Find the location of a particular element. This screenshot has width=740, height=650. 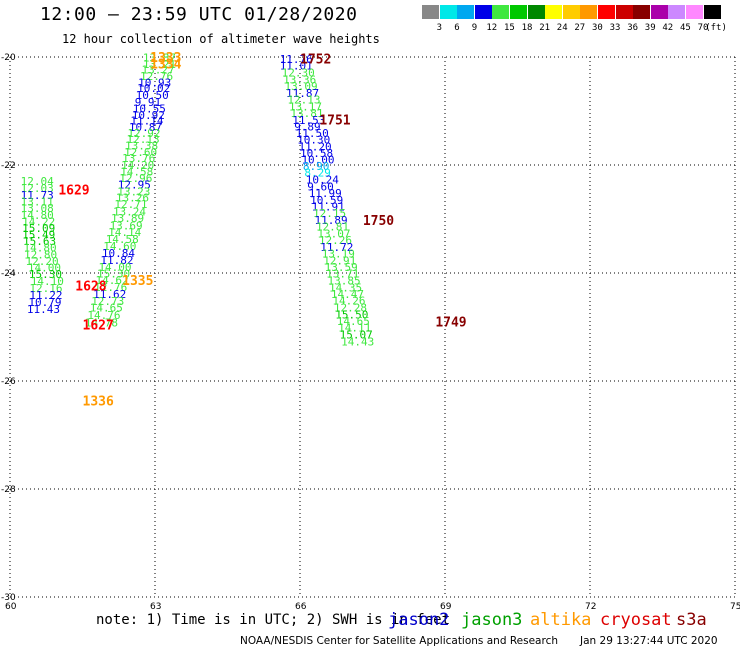

wave-height-label: 13.24 is located at coordinates (129, 211).